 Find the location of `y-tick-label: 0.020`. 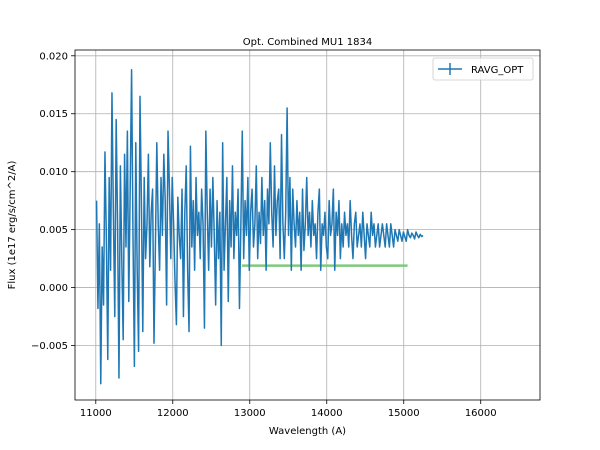

y-tick-label: 0.020 is located at coordinates (53, 56).